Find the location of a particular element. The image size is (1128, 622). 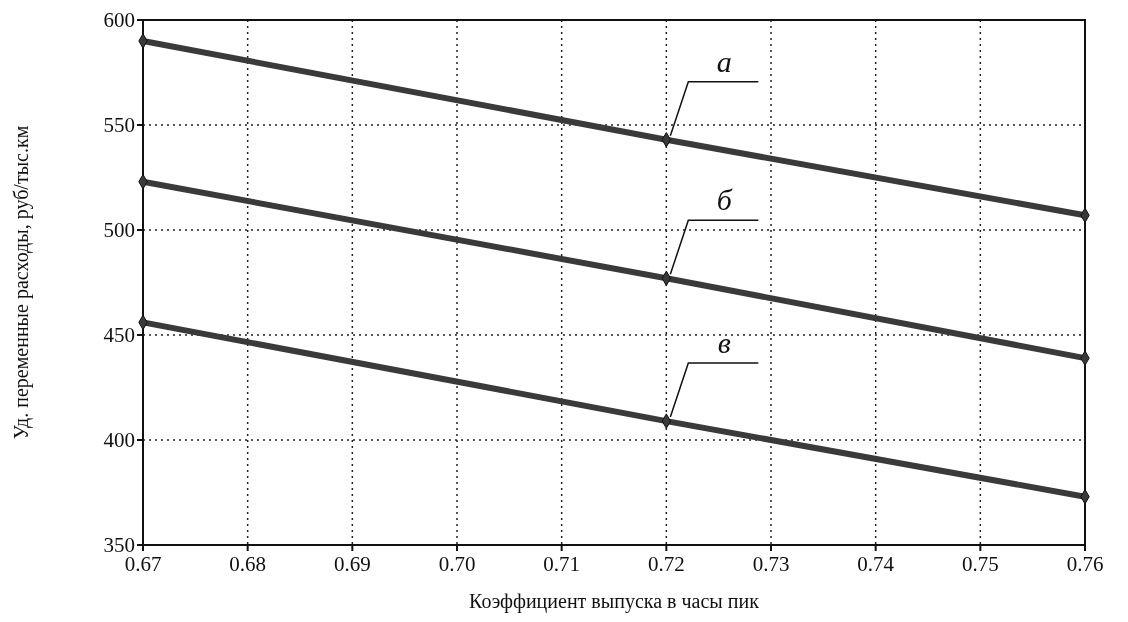

x-axis-title: Коэффициент выпуска в часы пик is located at coordinates (614, 601).